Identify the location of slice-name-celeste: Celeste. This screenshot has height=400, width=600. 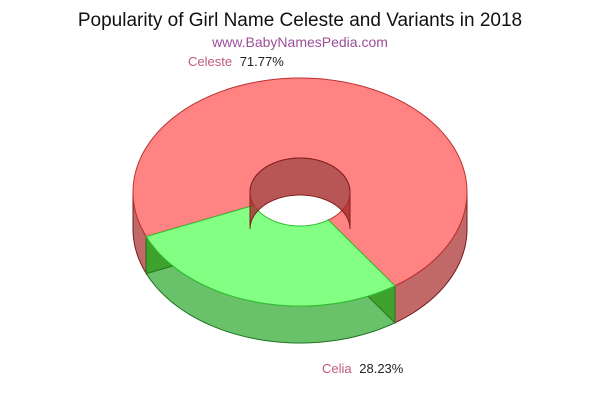
(210, 61).